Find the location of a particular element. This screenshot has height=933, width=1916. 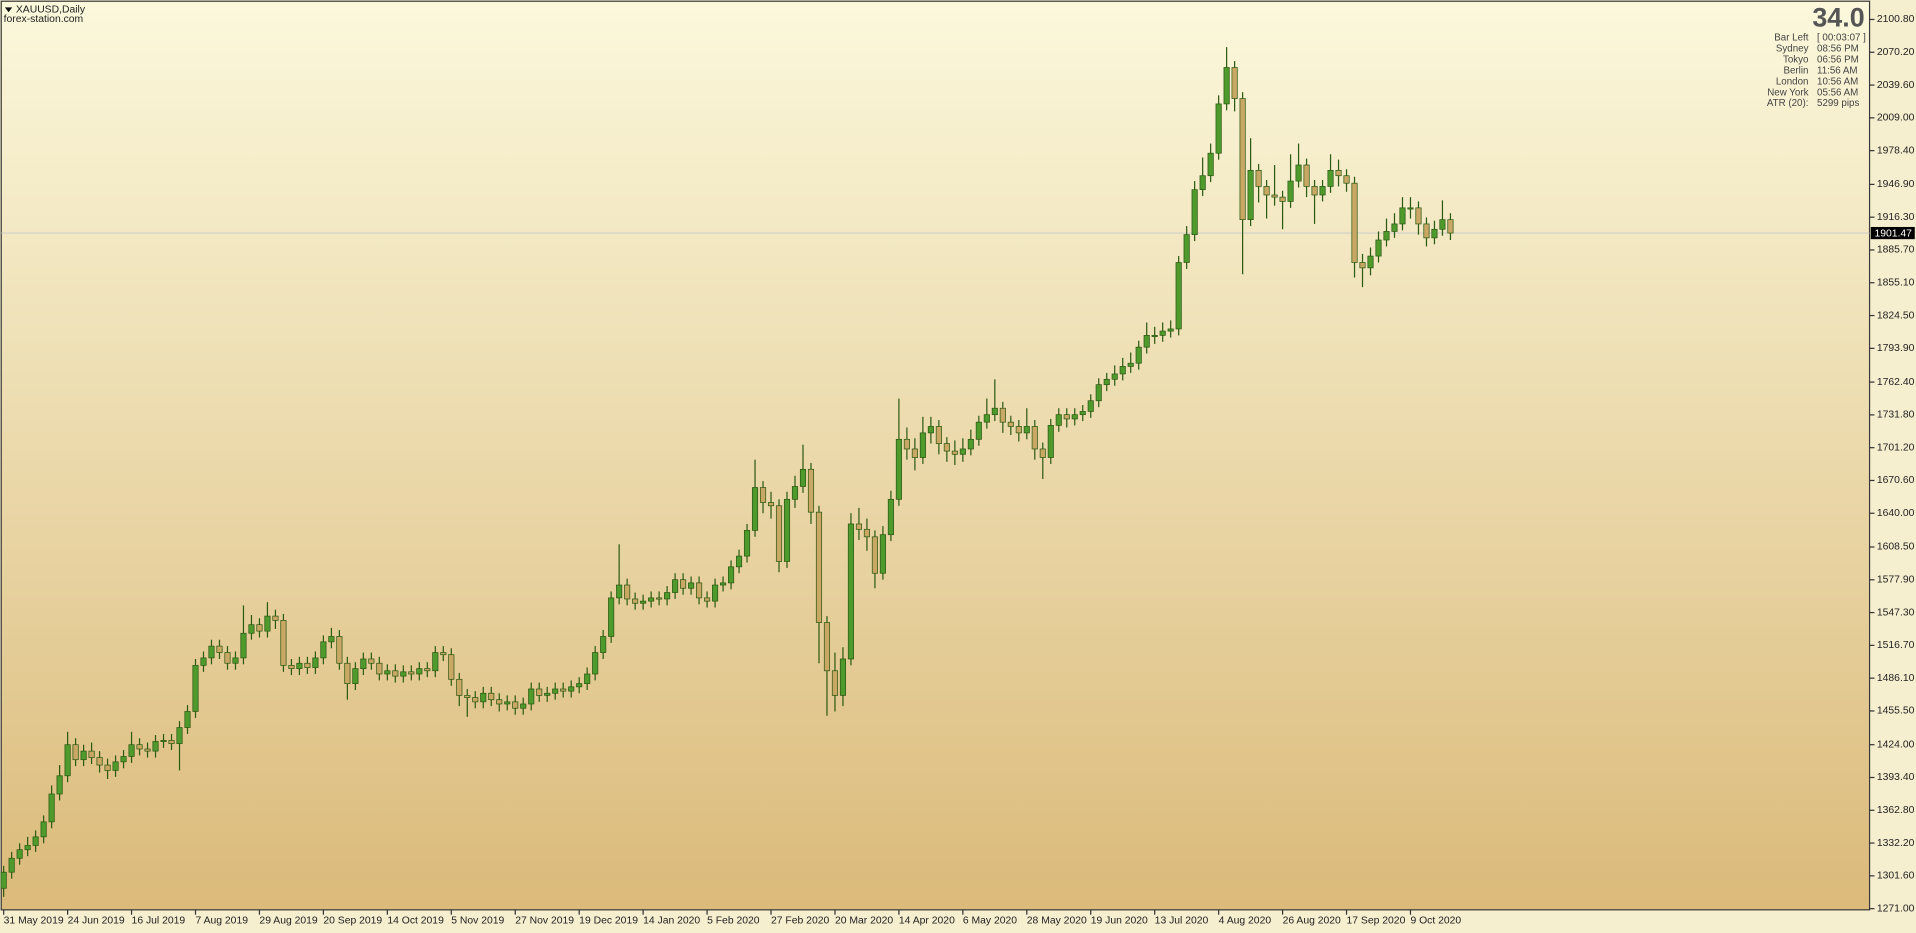

x-tick-label: 29 Aug 2019 is located at coordinates (288, 921).